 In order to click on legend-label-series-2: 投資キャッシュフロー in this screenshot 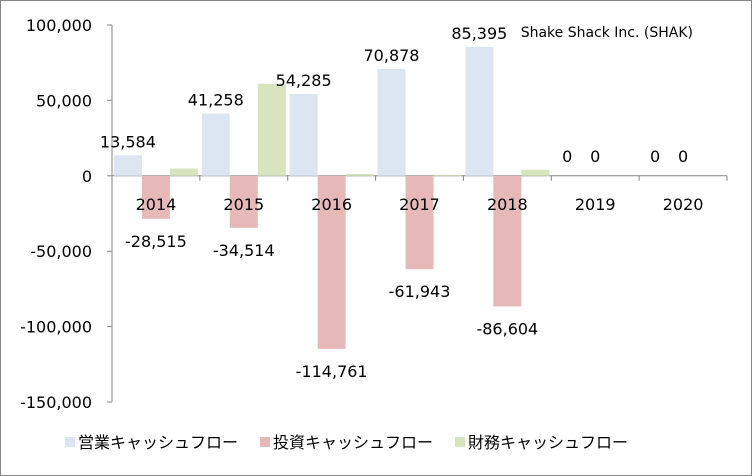, I will do `click(353, 442)`.